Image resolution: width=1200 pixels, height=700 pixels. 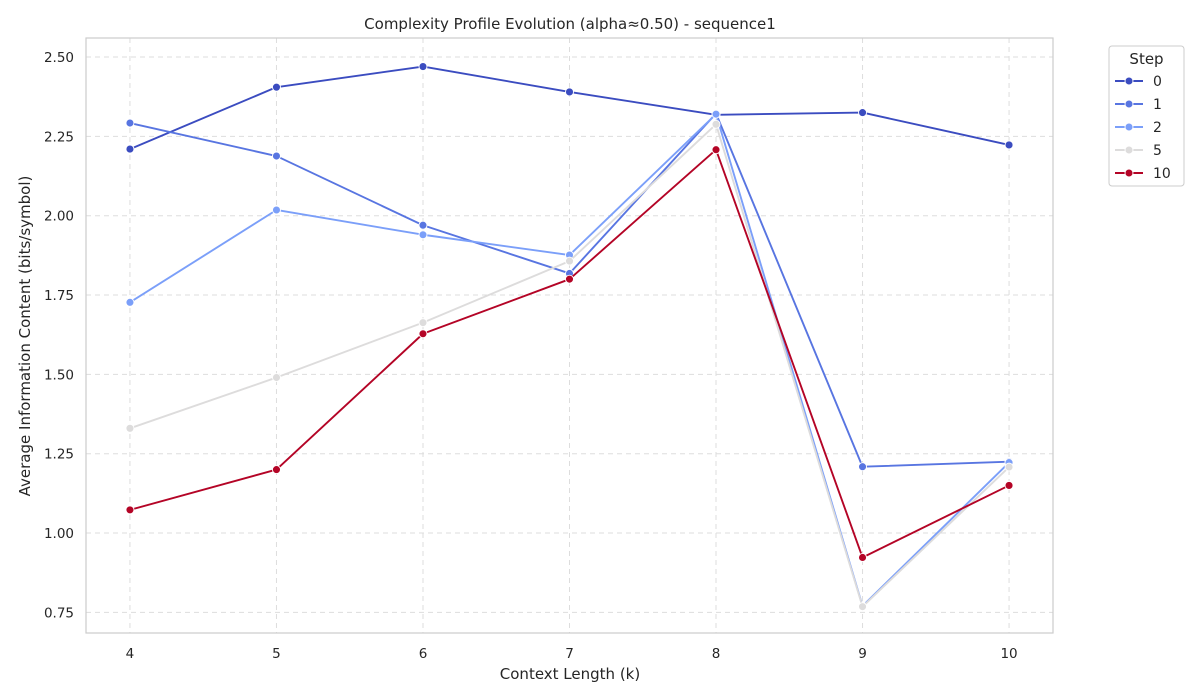 I want to click on x-axis-label: Context Length (k), so click(x=570, y=674).